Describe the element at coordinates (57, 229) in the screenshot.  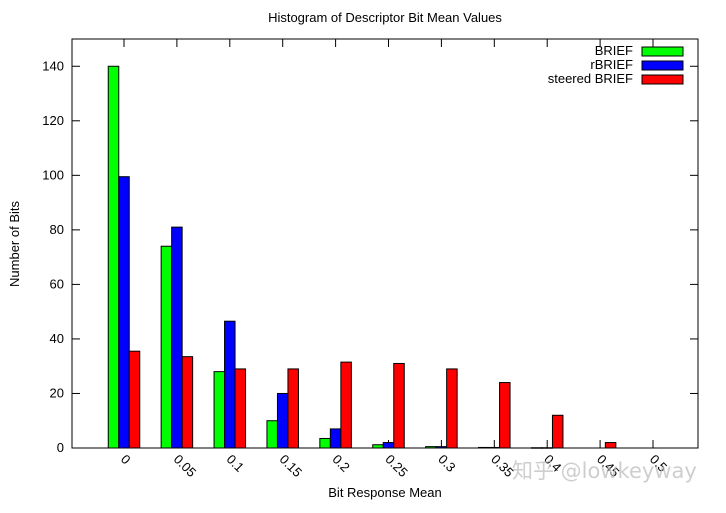
I see `y-tick-label: 80` at that location.